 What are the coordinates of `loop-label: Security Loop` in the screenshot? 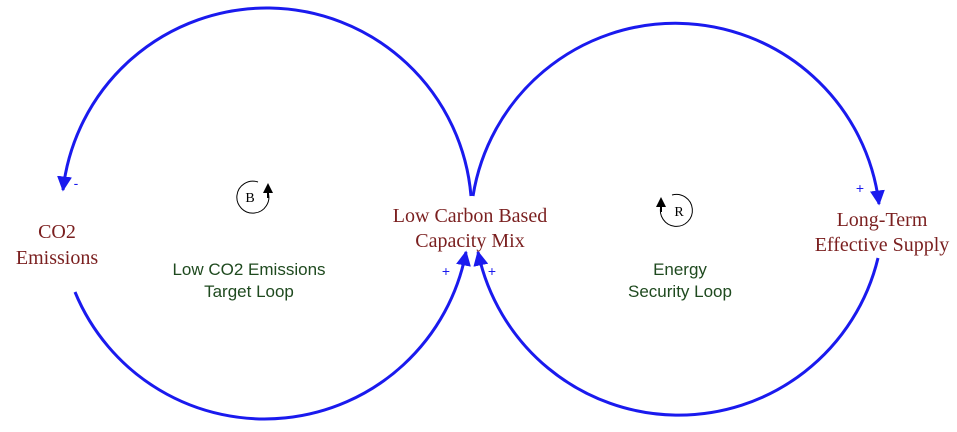 It's located at (680, 291).